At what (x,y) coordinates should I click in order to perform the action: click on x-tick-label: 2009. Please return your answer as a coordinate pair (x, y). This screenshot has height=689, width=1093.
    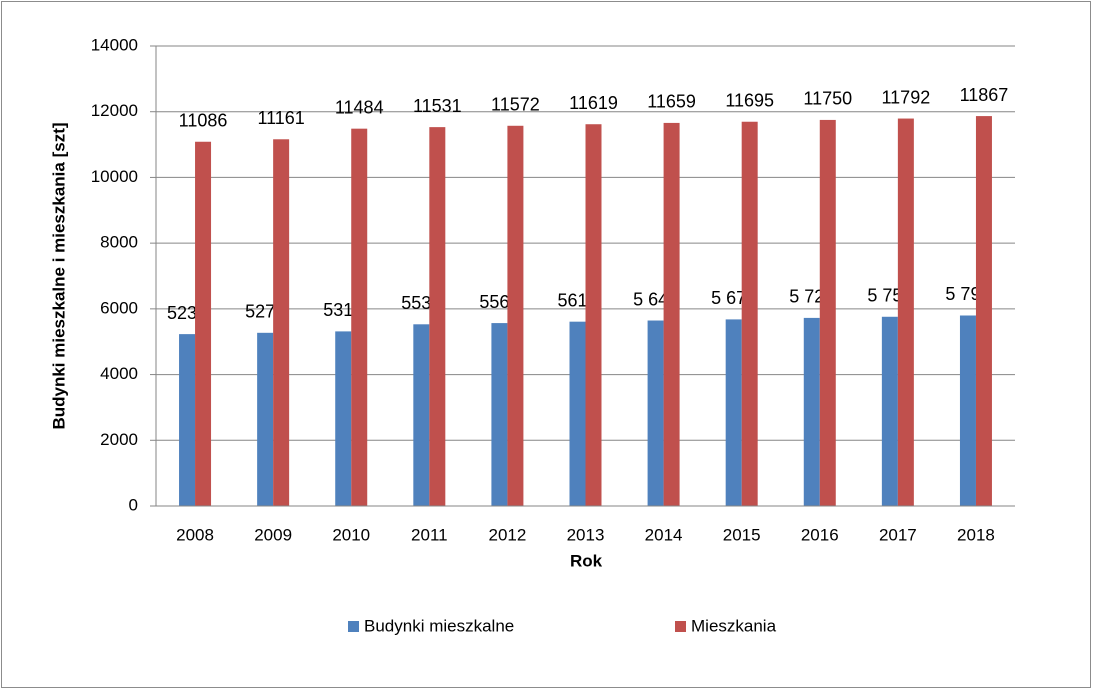
    Looking at the image, I should click on (273, 534).